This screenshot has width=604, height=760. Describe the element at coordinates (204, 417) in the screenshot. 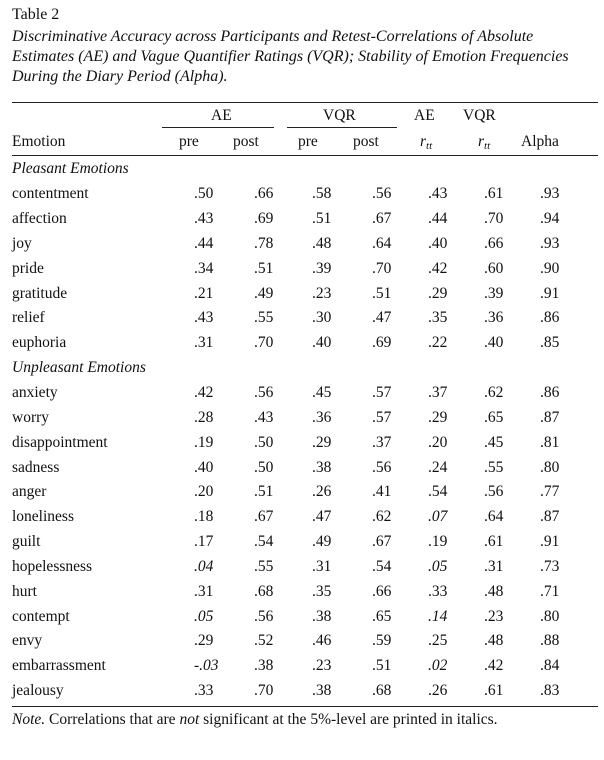

I see `value-cell: .28` at that location.